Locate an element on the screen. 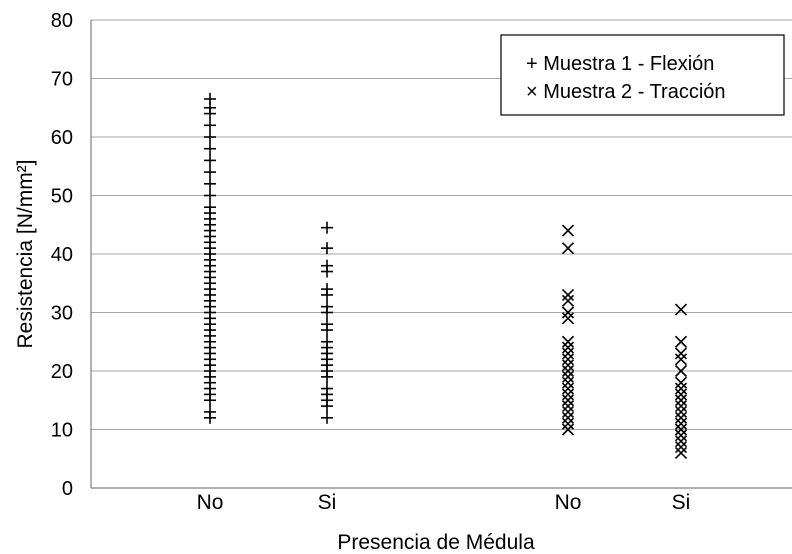 The width and height of the screenshot is (792, 554). y-tick-label: 70 is located at coordinates (62, 80).